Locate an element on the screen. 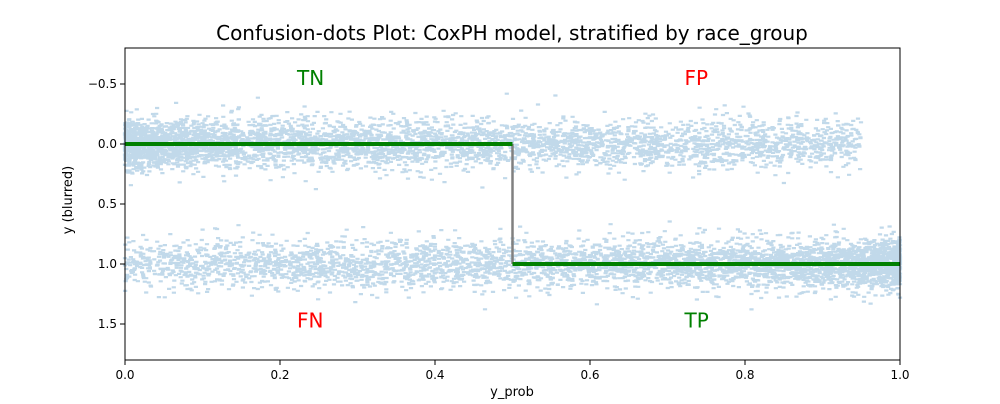 The image size is (1000, 404). y-tick-label: 1.0 is located at coordinates (107, 264).